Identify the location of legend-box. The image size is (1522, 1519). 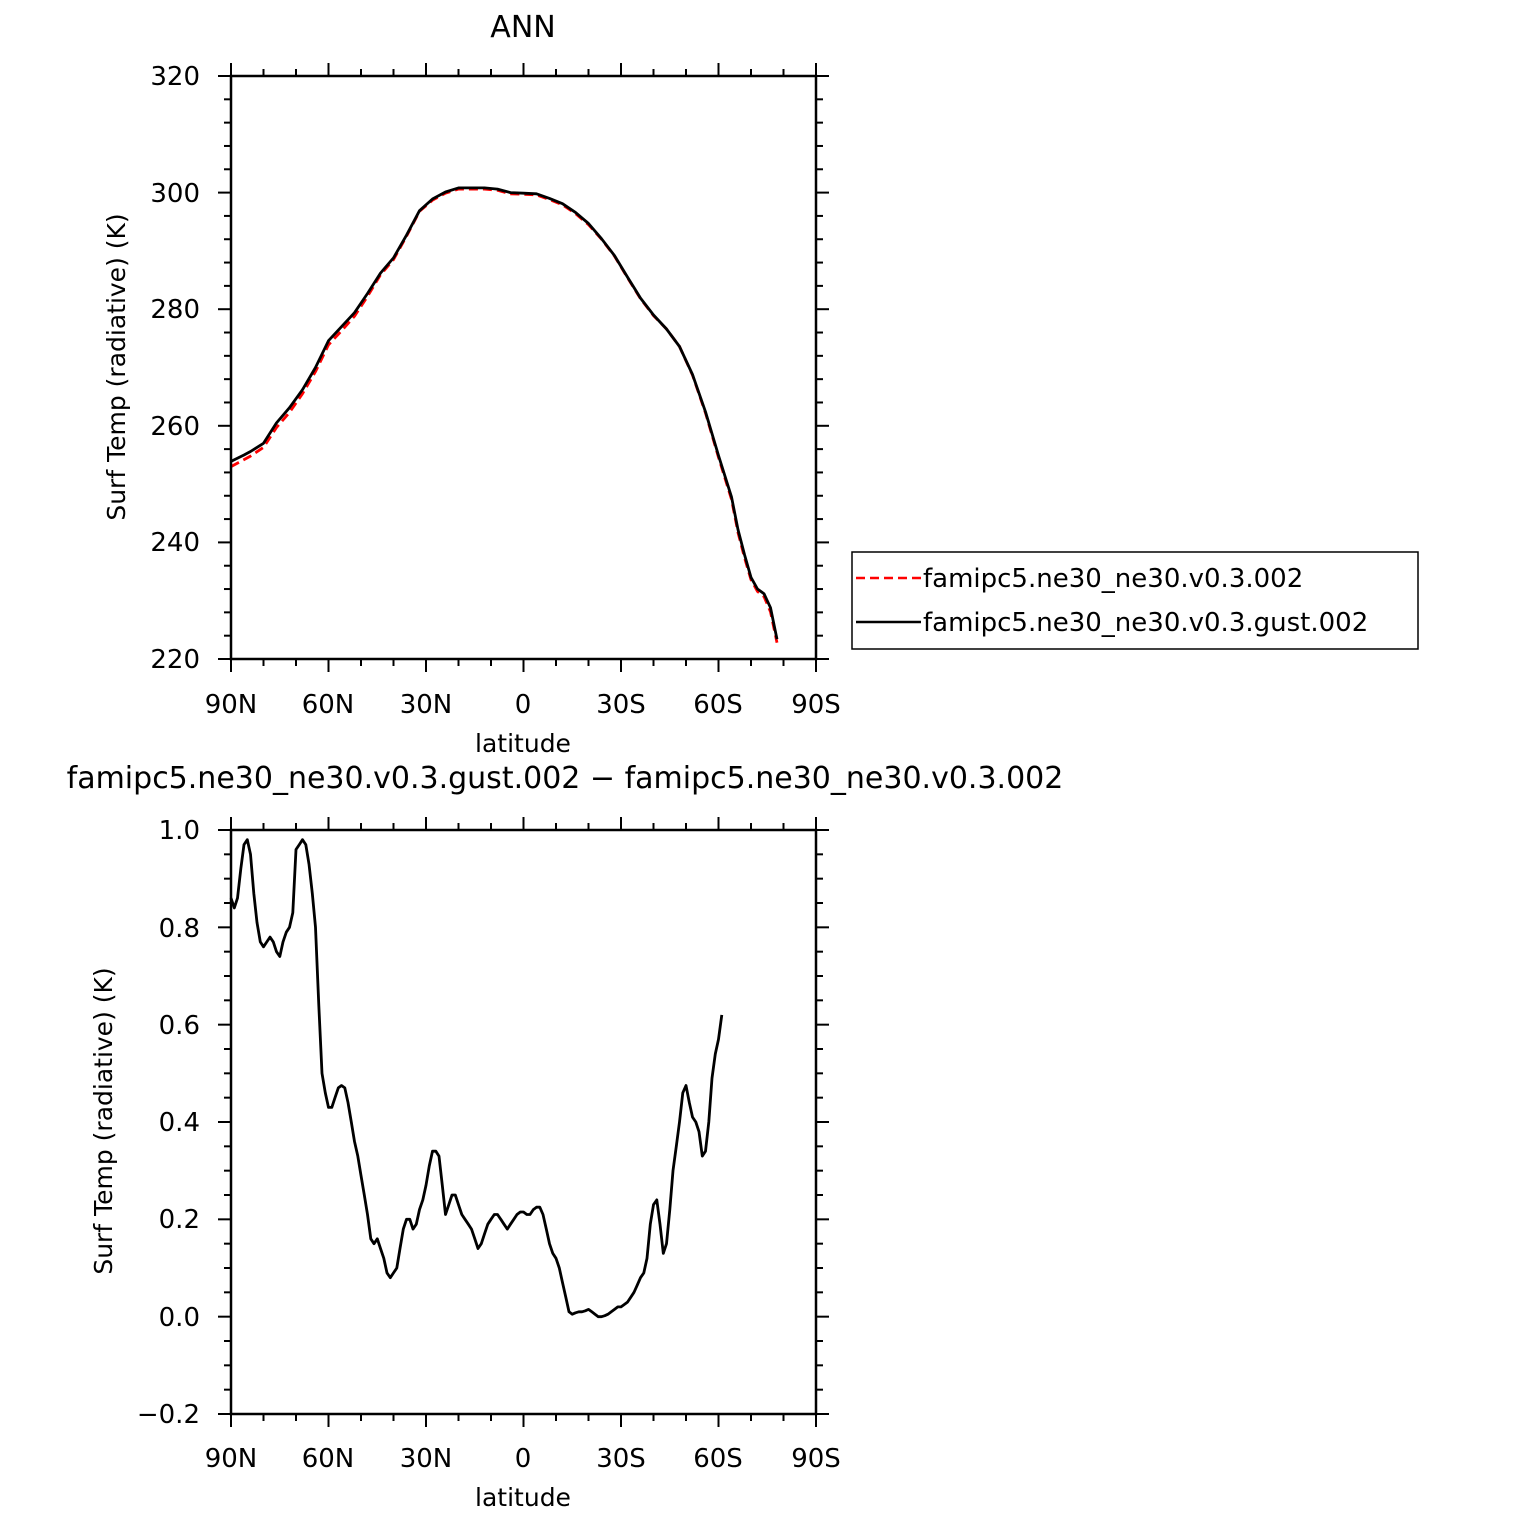
(1135, 600).